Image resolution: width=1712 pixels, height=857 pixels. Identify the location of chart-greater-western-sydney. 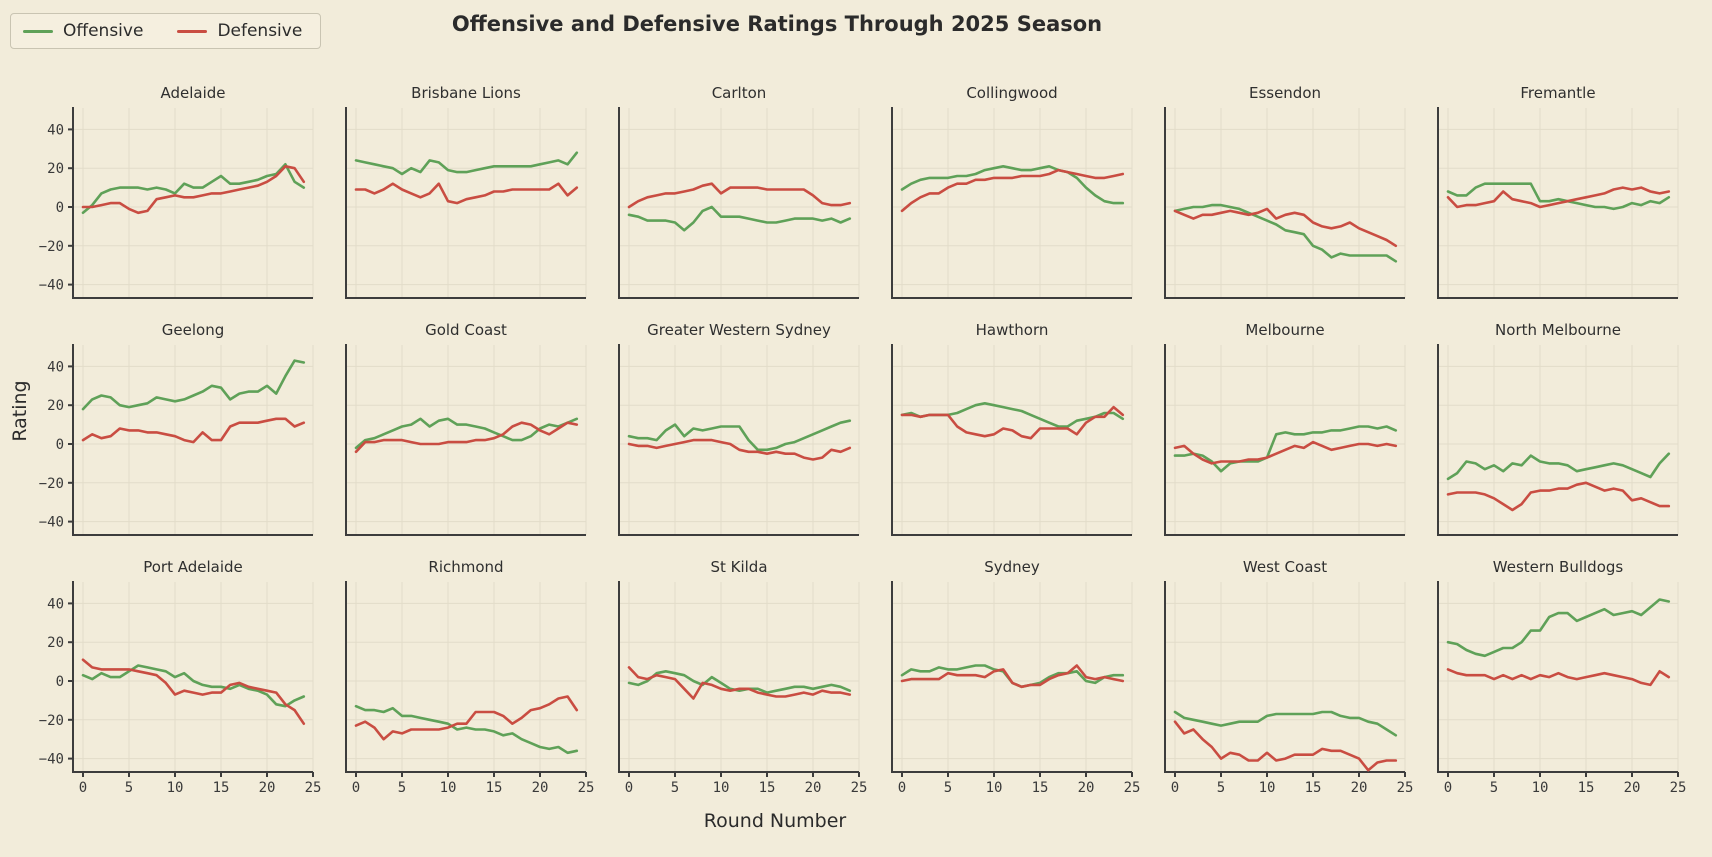
(739, 440).